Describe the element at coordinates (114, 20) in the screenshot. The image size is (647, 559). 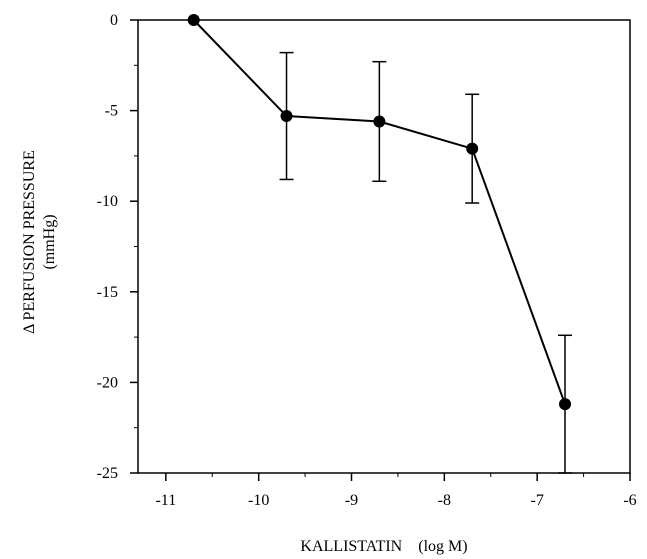
I see `y-tick-label: 0` at that location.